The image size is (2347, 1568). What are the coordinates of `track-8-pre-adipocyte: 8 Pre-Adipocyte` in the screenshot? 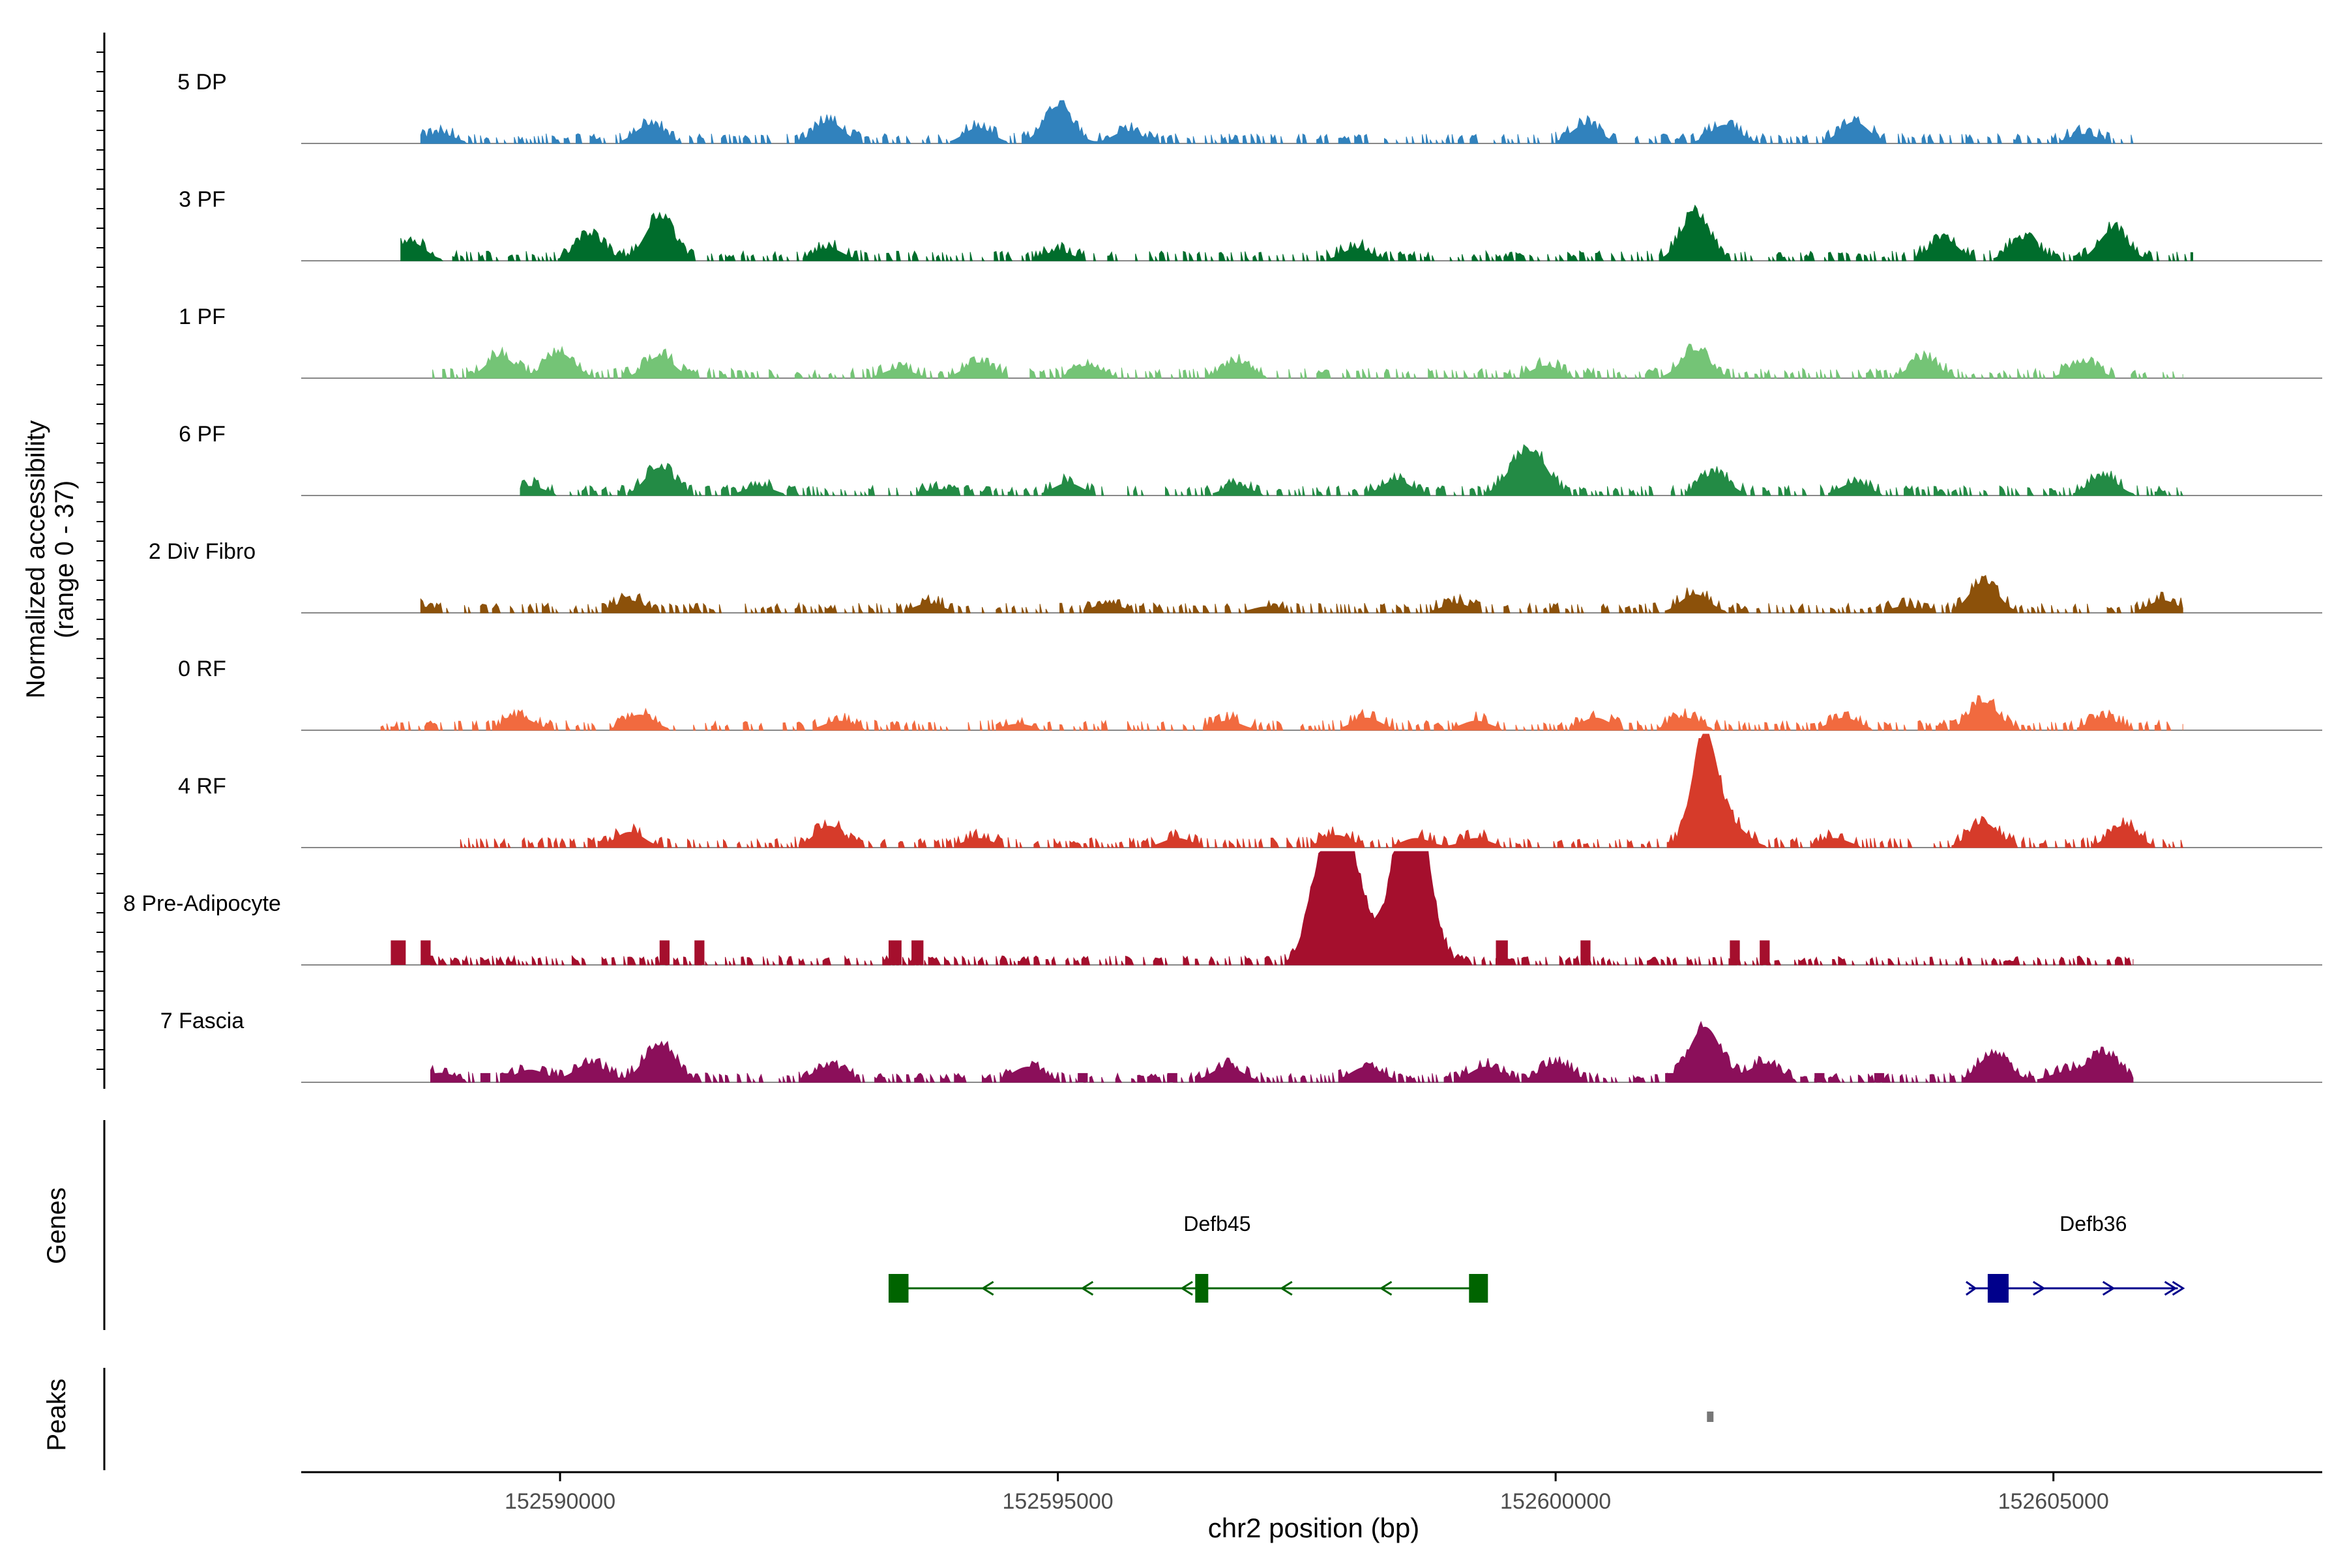 It's located at (1222, 909).